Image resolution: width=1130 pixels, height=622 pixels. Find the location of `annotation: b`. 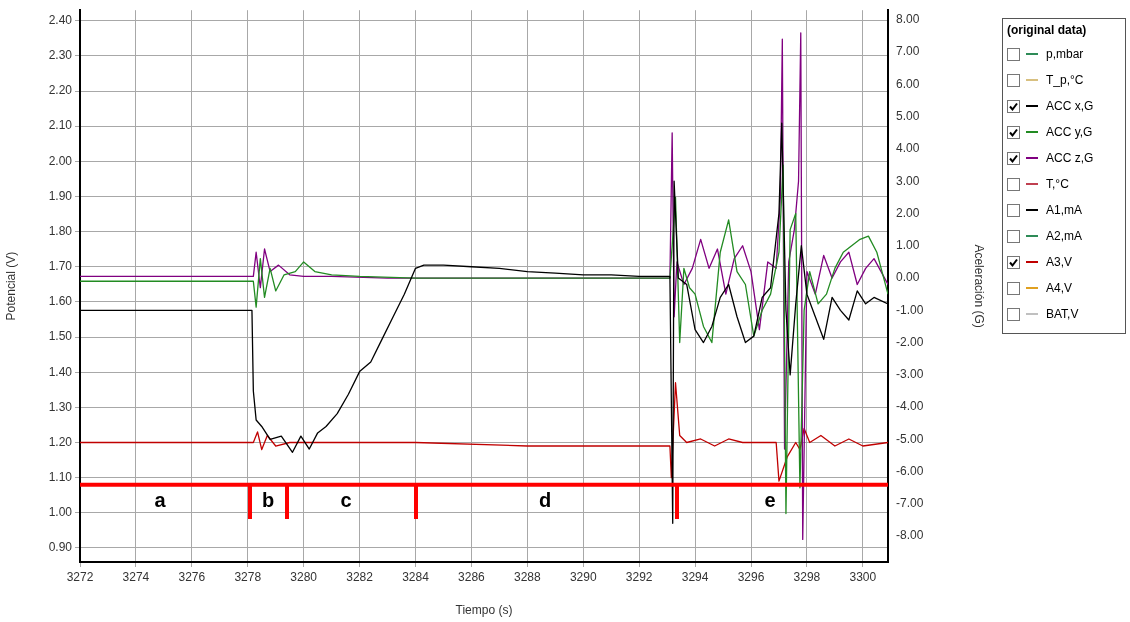

annotation: b is located at coordinates (268, 499).